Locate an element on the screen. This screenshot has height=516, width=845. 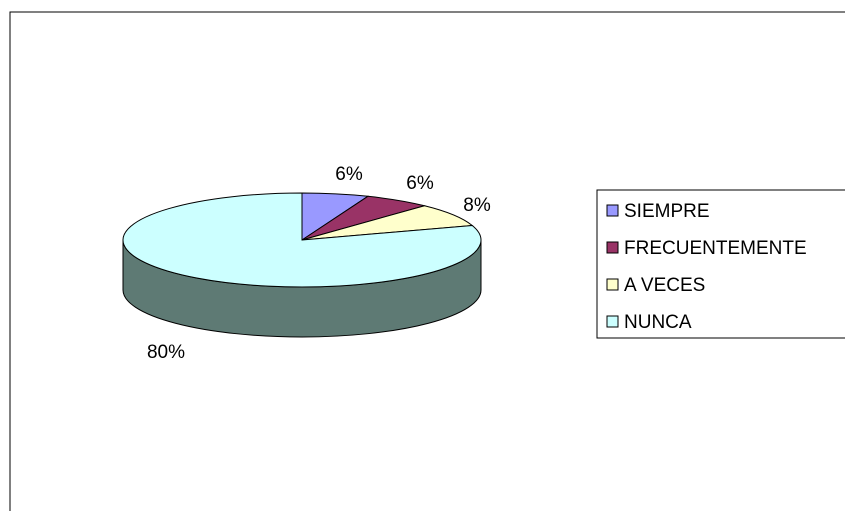
data-label-frecuentemente: 6% is located at coordinates (420, 183).